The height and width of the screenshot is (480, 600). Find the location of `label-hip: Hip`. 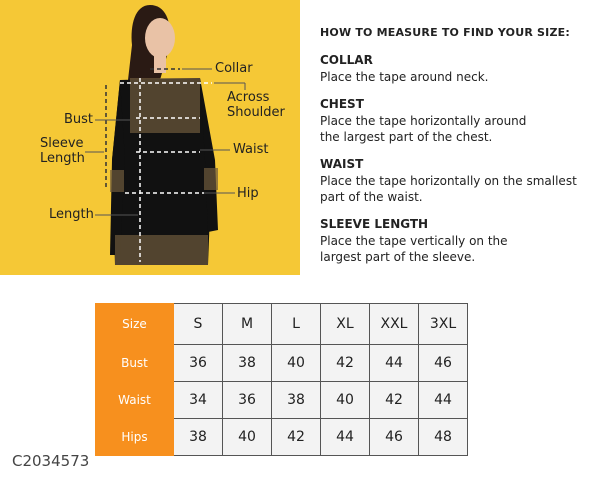

label-hip: Hip is located at coordinates (248, 193).